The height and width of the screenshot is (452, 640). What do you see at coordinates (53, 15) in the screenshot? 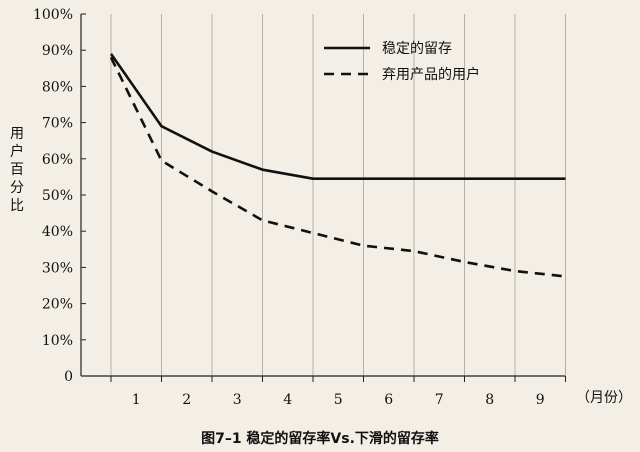
I see `y-tick-label: 100%` at bounding box center [53, 15].